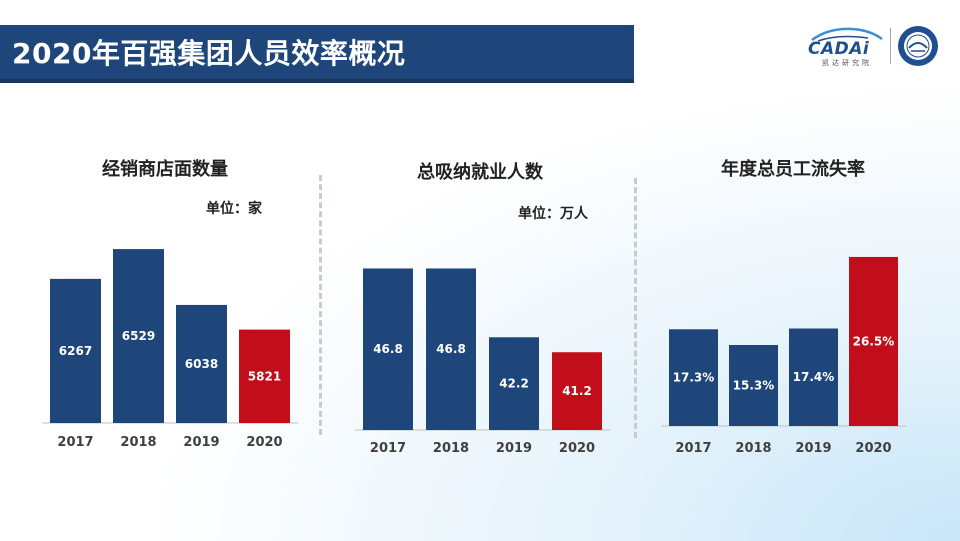 The width and height of the screenshot is (960, 541). What do you see at coordinates (839, 49) in the screenshot?
I see `logo-brand: CADAi` at bounding box center [839, 49].